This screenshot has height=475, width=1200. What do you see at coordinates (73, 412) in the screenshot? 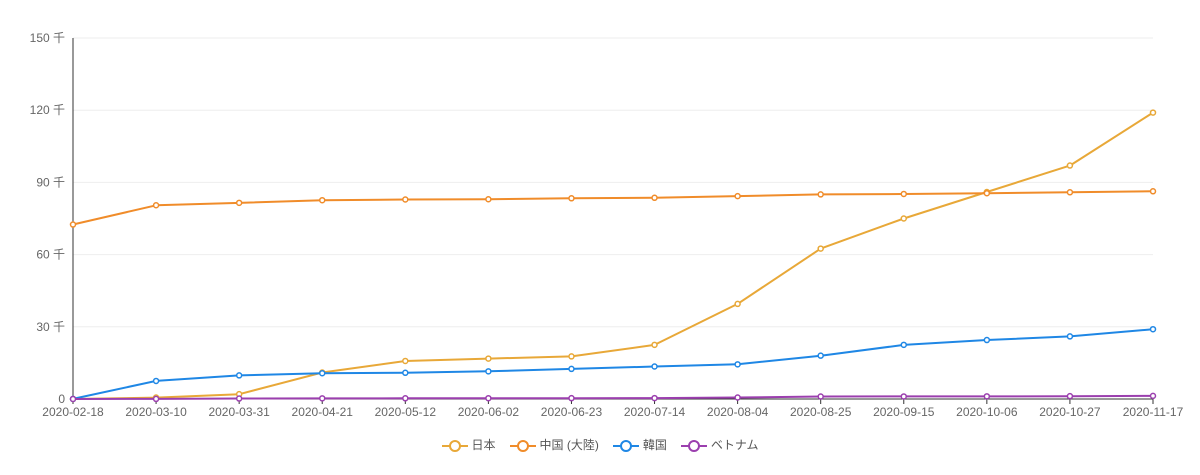
I see `x-tick-label: 2020-02-18` at bounding box center [73, 412].